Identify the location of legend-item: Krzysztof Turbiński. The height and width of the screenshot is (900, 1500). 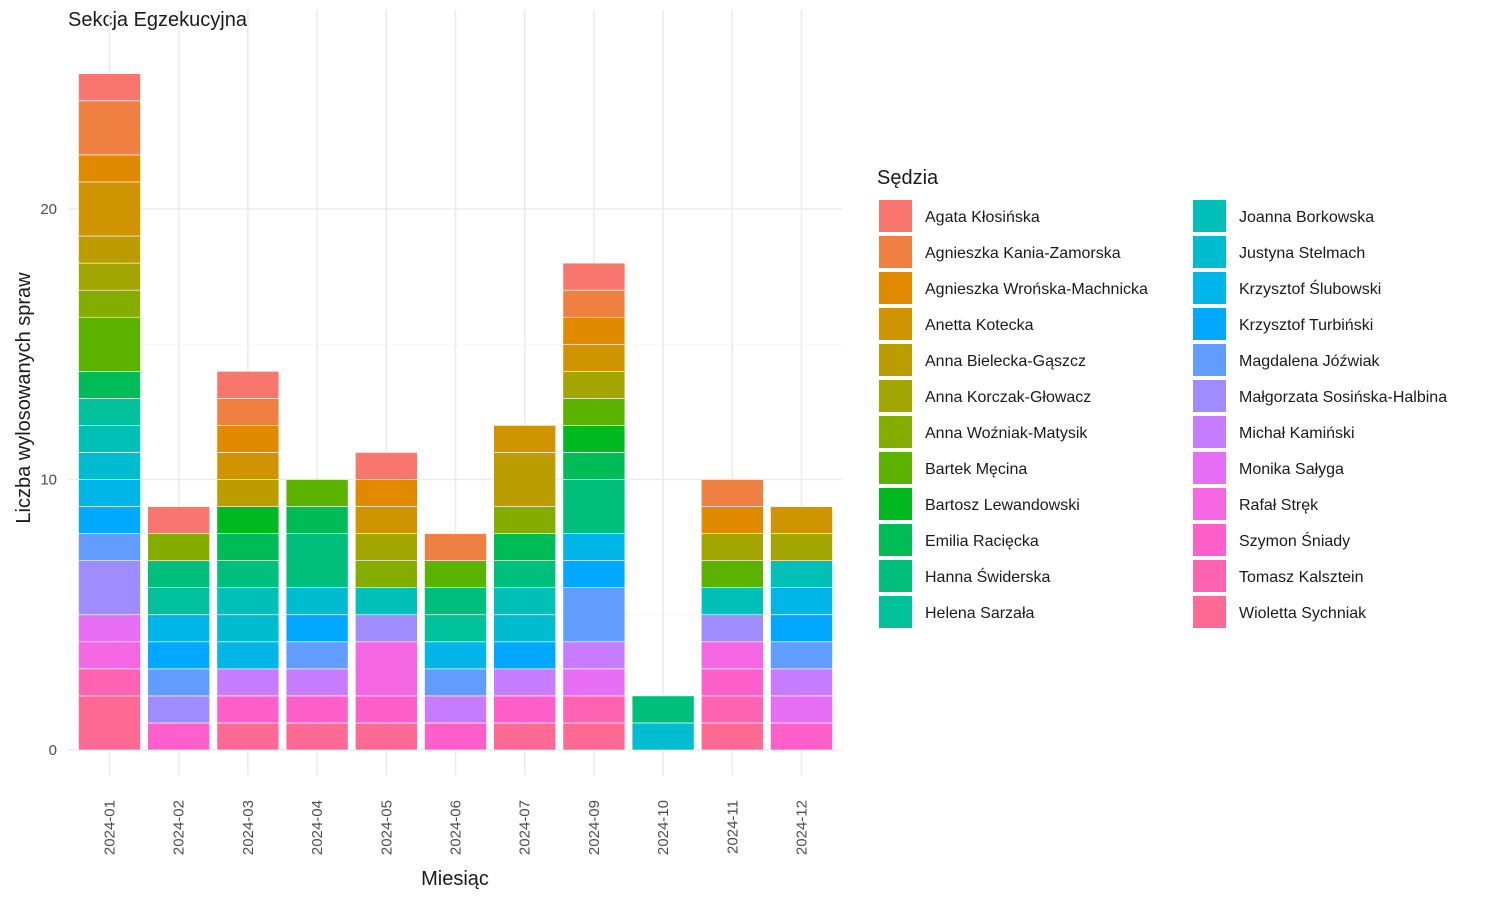
(1283, 324).